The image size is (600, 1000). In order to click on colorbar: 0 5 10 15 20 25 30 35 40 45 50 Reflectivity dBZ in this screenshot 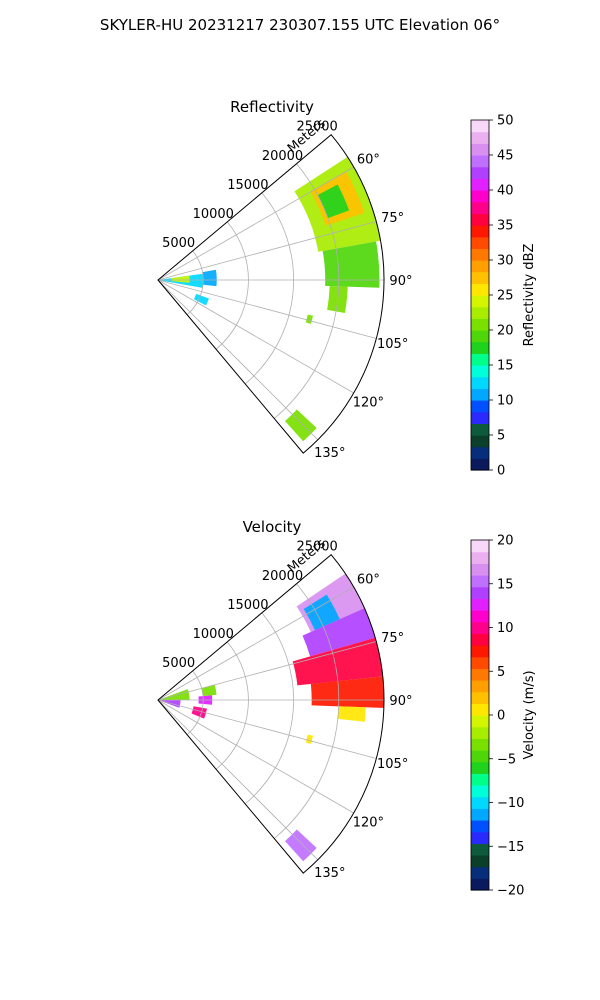, I will do `click(503, 296)`.